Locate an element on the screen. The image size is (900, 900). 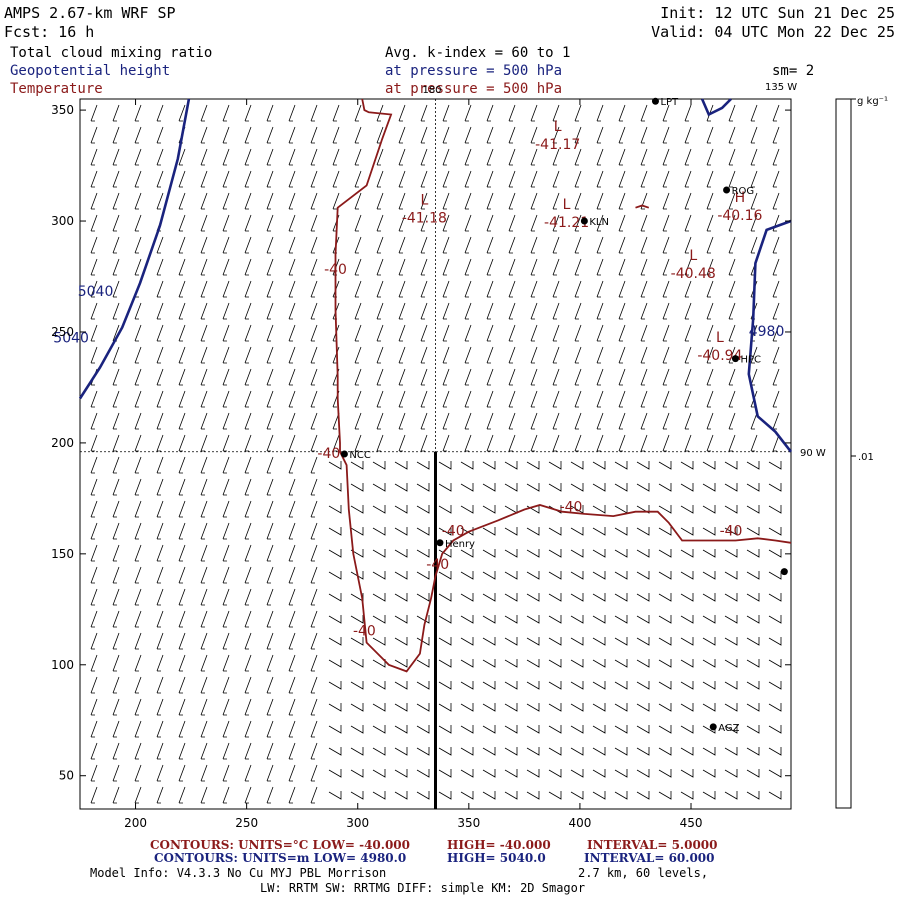
station-label-7: AGZ is located at coordinates (728, 728).